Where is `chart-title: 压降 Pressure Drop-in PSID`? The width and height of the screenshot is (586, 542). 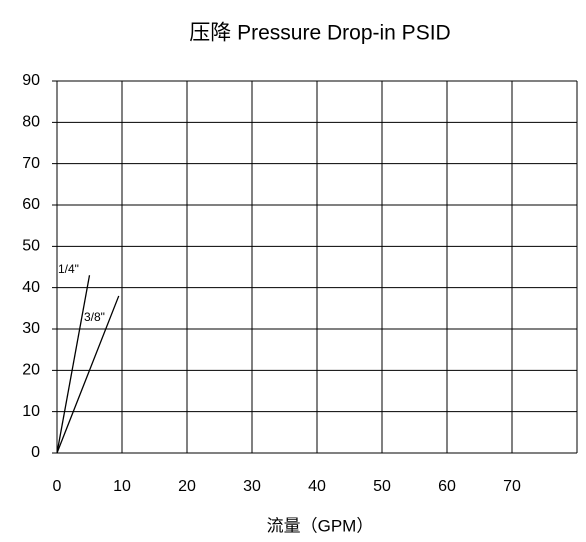 chart-title: 压降 Pressure Drop-in PSID is located at coordinates (319, 33).